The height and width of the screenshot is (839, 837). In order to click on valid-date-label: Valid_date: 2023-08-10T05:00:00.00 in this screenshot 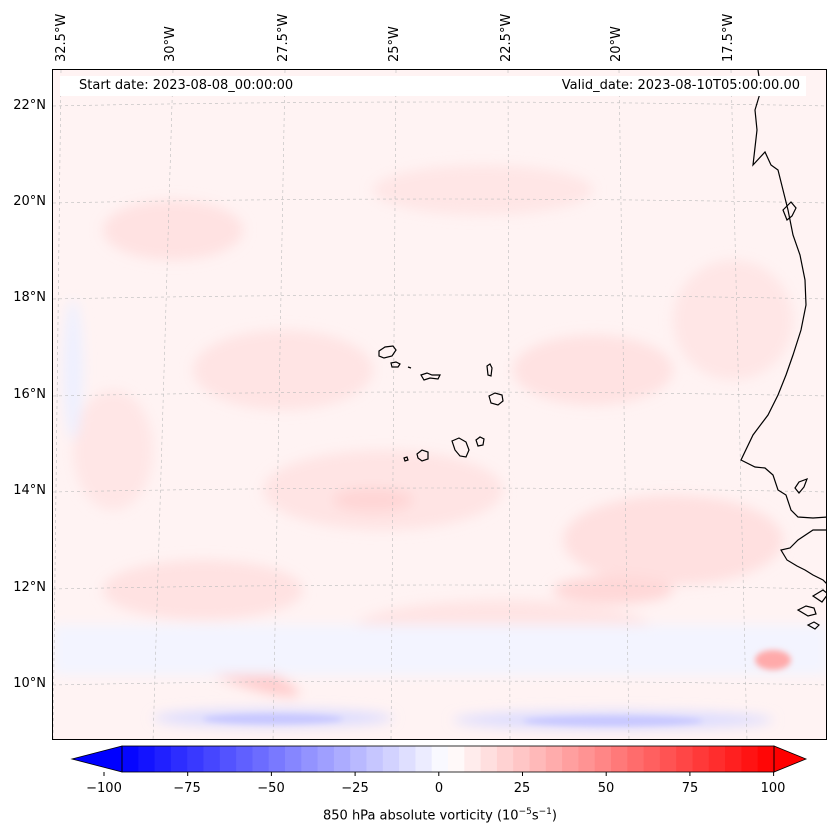, I will do `click(680, 85)`.